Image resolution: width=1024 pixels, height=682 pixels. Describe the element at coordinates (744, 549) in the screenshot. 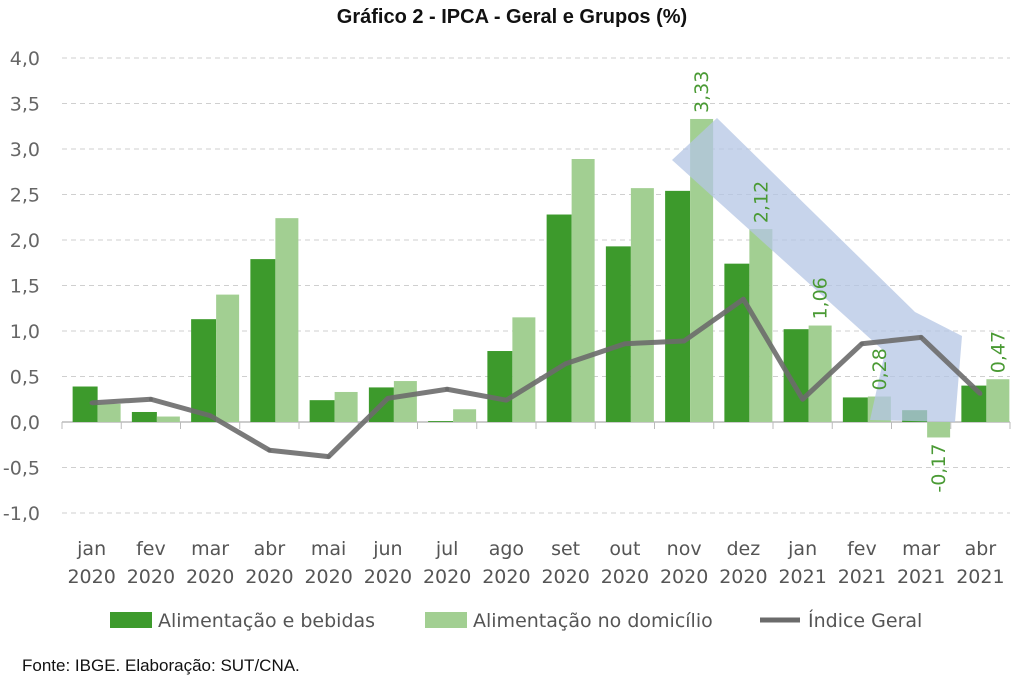

I see `x-tick-label-month: dez` at that location.